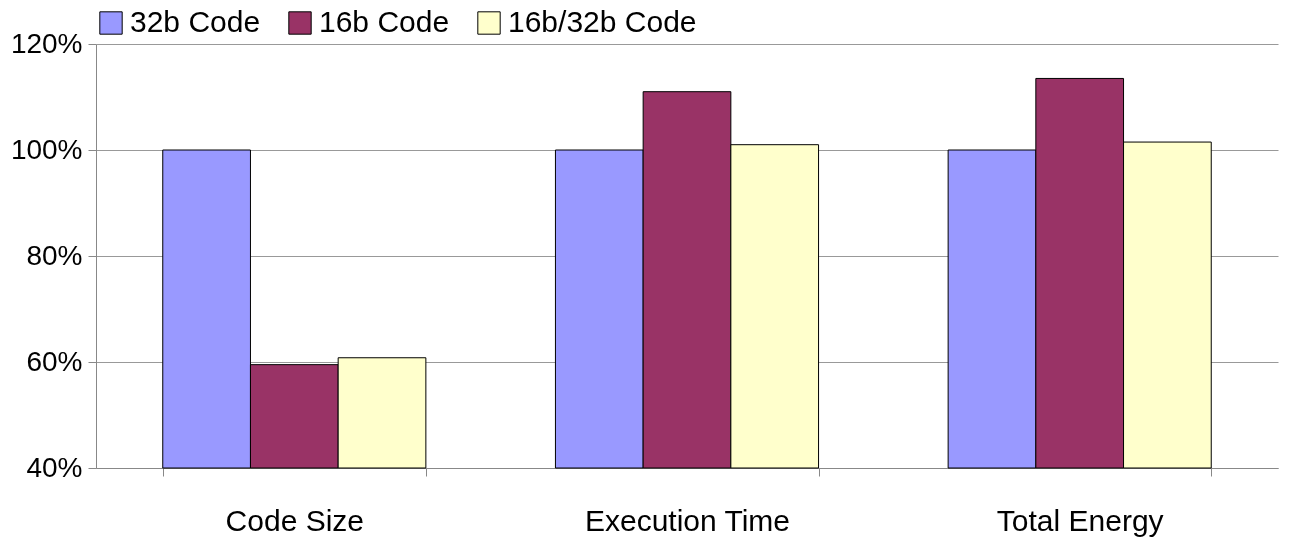  Describe the element at coordinates (54, 255) in the screenshot. I see `y-tick-label: 80%` at that location.